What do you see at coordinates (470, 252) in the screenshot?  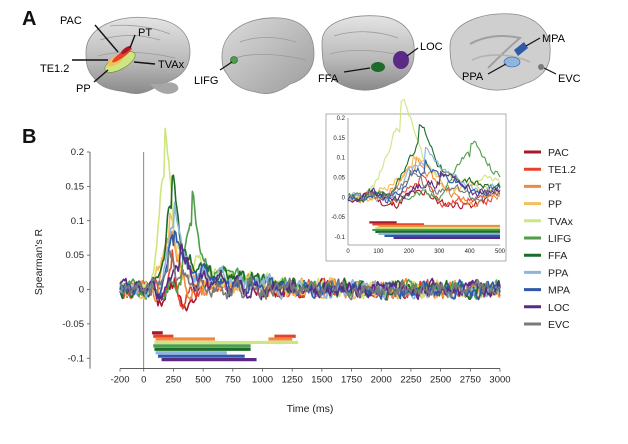 I see `inset-x-tick-label: 400` at bounding box center [470, 252].